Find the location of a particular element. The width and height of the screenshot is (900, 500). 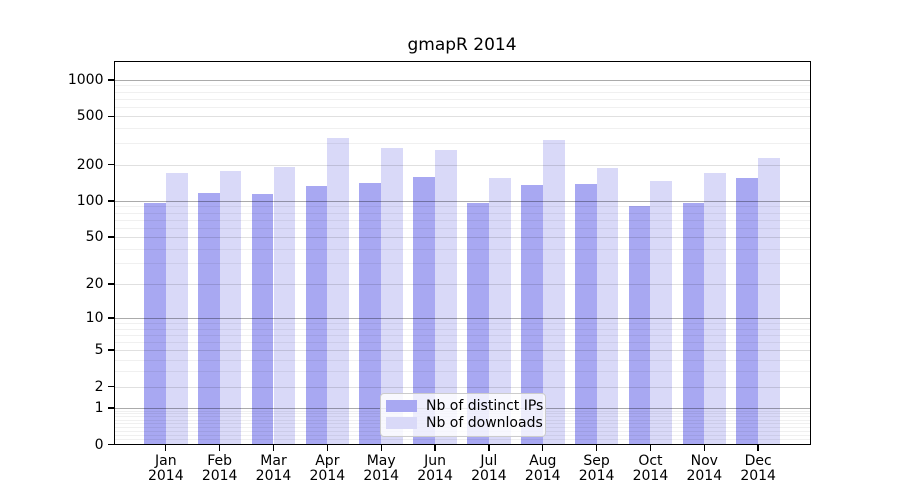

bar-distinct-ips-feb is located at coordinates (208, 319).